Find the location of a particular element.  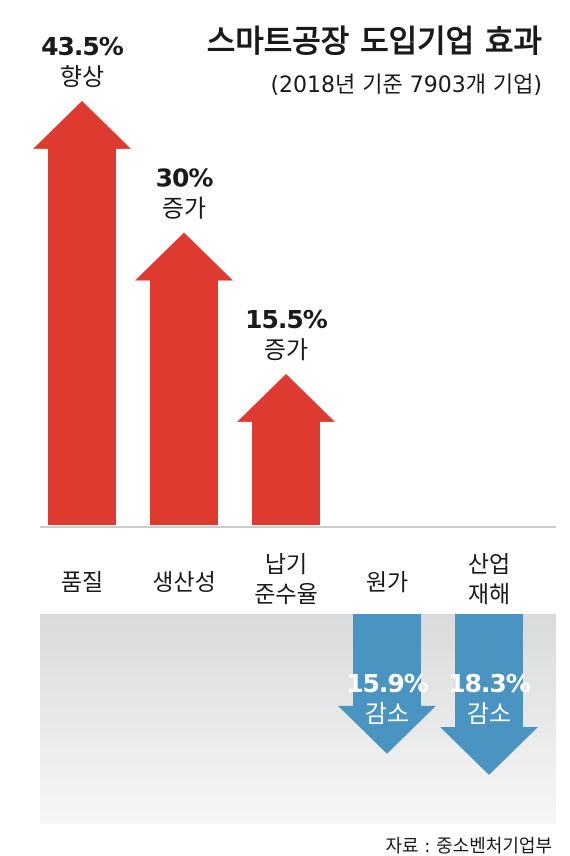

change-label: 향상 is located at coordinates (82, 77).